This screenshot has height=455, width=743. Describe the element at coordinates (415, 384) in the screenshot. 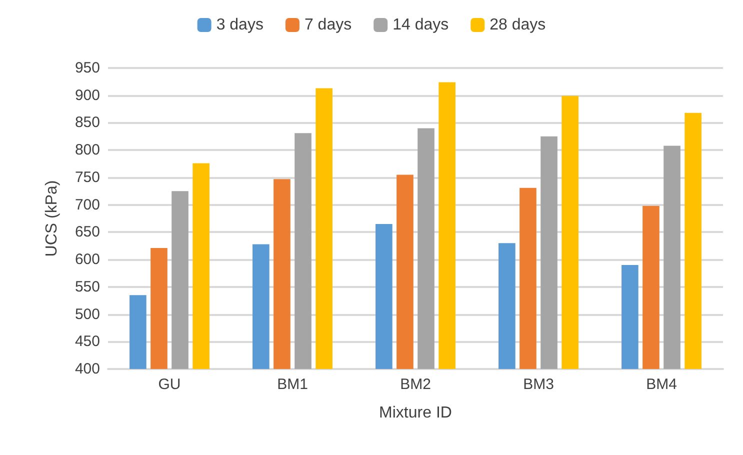

I see `x-tick-label: BM2` at that location.